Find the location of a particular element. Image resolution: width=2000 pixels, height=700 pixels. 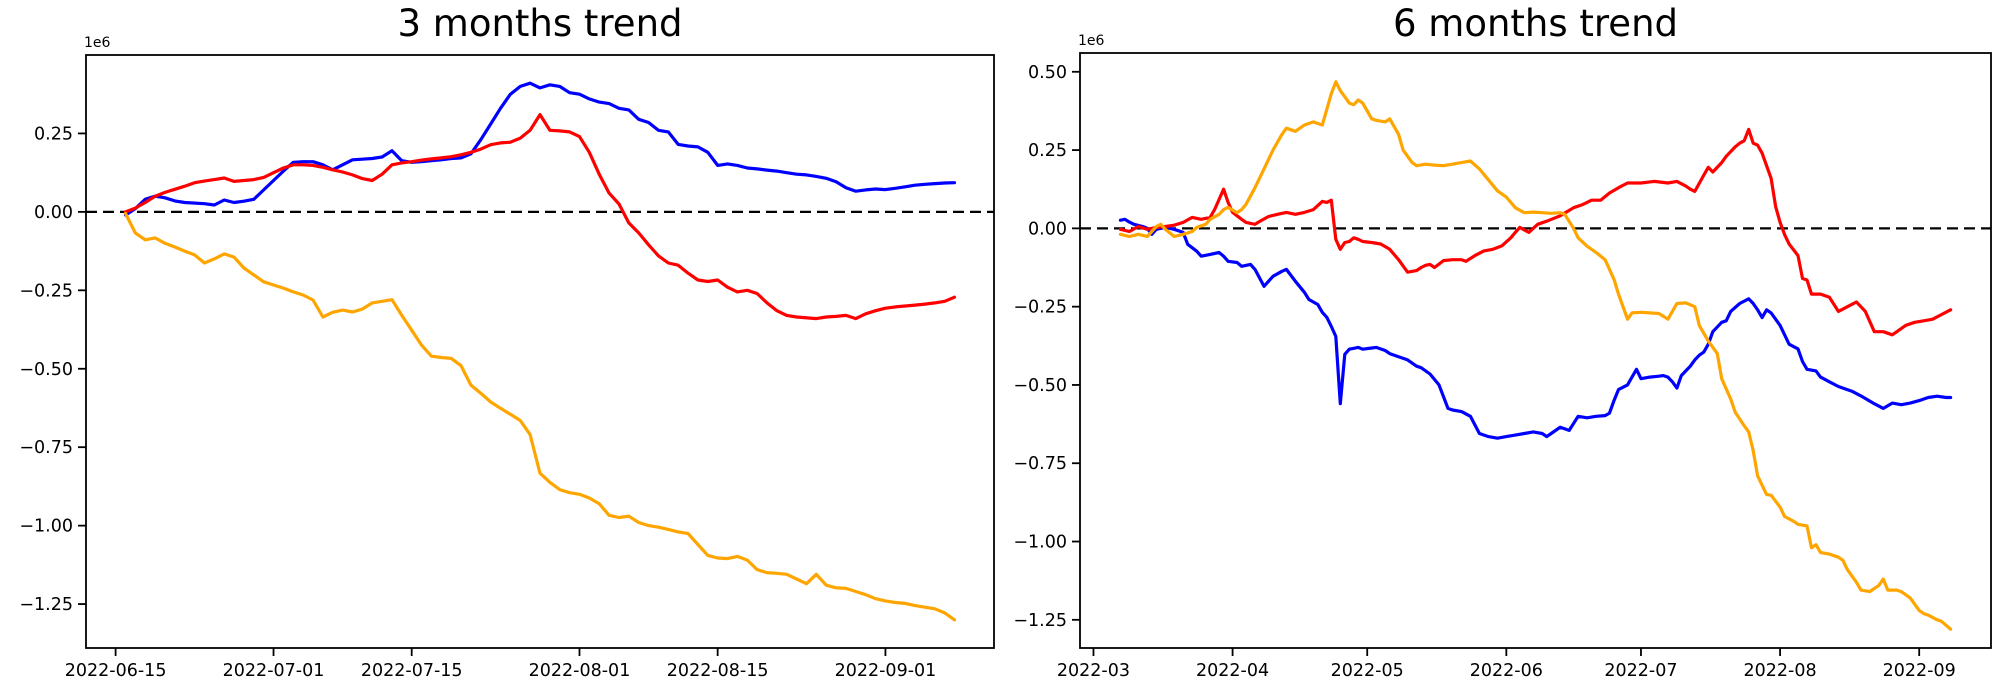

x-tick-label: 2022-09 is located at coordinates (1919, 671).